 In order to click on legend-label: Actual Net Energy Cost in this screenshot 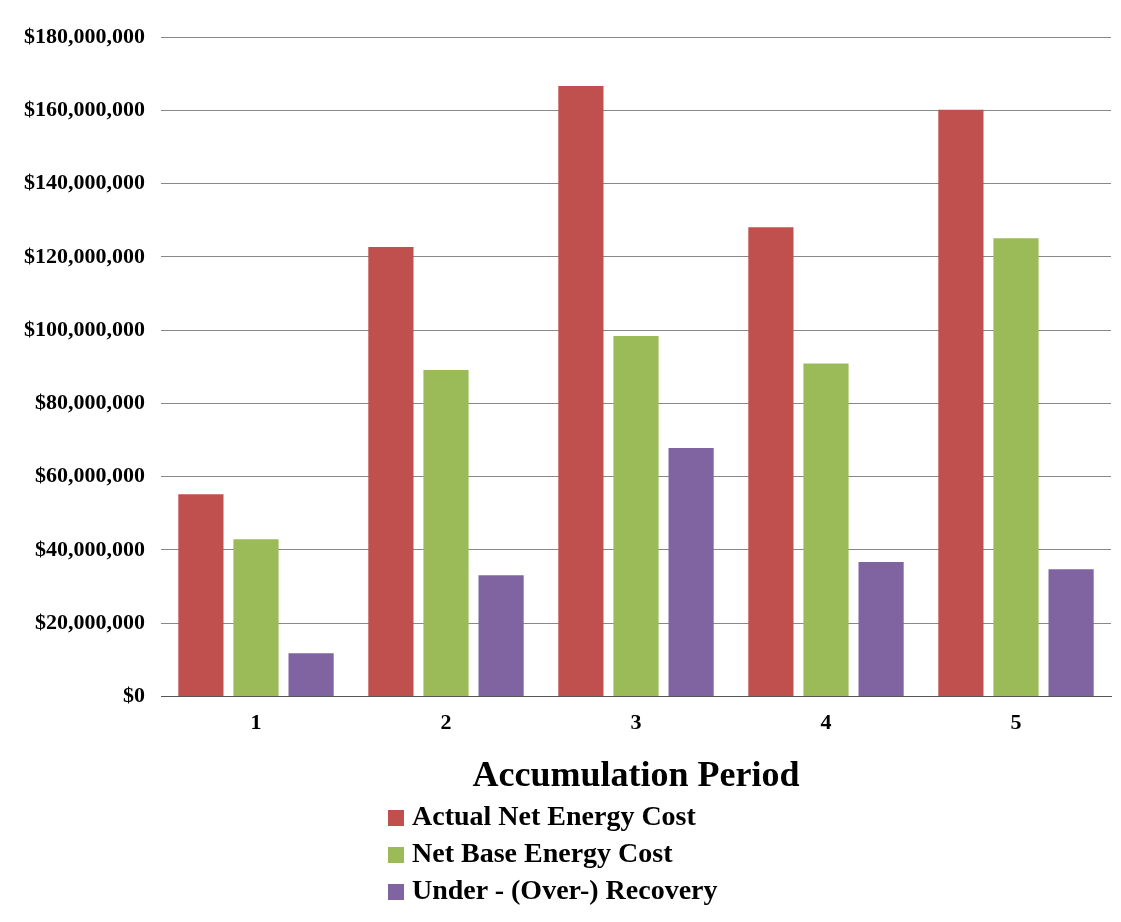, I will do `click(554, 816)`.